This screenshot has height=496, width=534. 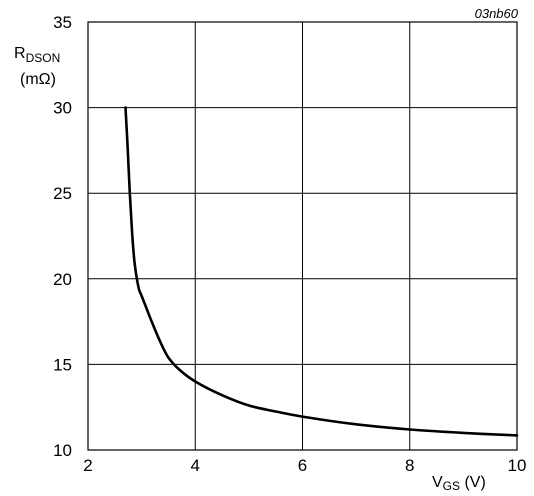 What do you see at coordinates (409, 465) in the screenshot?
I see `x-tick-label: 8` at bounding box center [409, 465].